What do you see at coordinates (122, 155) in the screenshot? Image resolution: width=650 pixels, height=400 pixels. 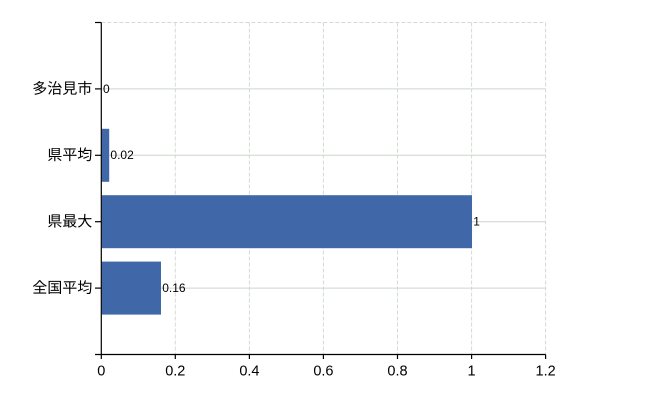 I see `svg-text: 0.02` at bounding box center [122, 155].